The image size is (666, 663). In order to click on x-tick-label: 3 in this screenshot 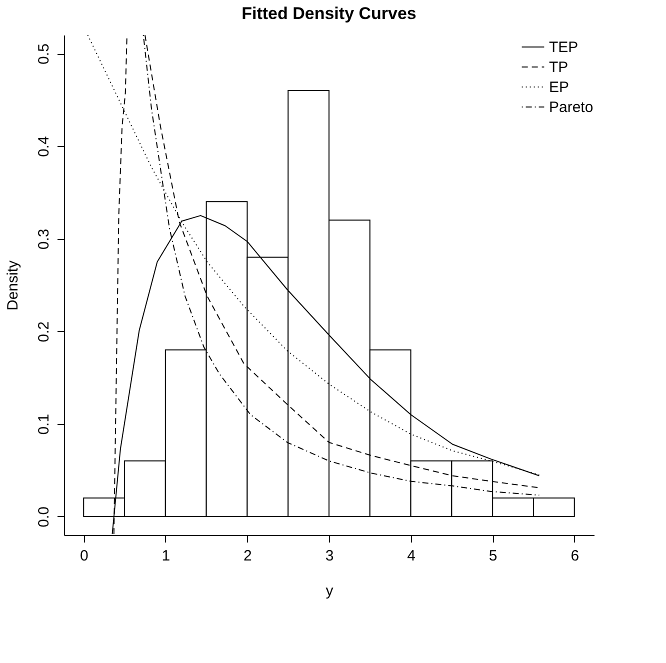, I will do `click(329, 556)`.